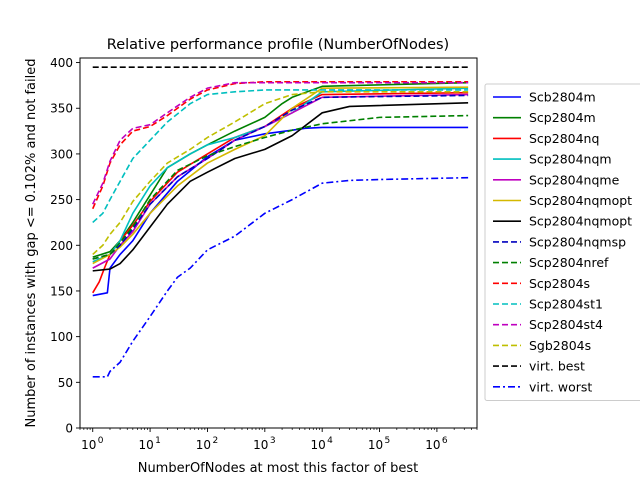 The image size is (640, 484). I want to click on y-axis: 0 50 100 150 200 250 300 350 400, so click(65, 246).